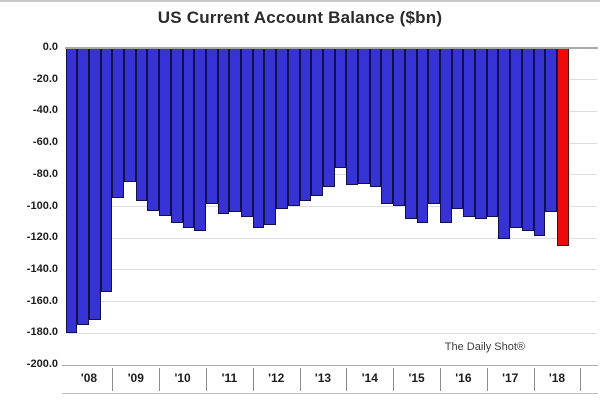 This screenshot has height=402, width=600. Describe the element at coordinates (182, 378) in the screenshot. I see `year-label: '10` at that location.